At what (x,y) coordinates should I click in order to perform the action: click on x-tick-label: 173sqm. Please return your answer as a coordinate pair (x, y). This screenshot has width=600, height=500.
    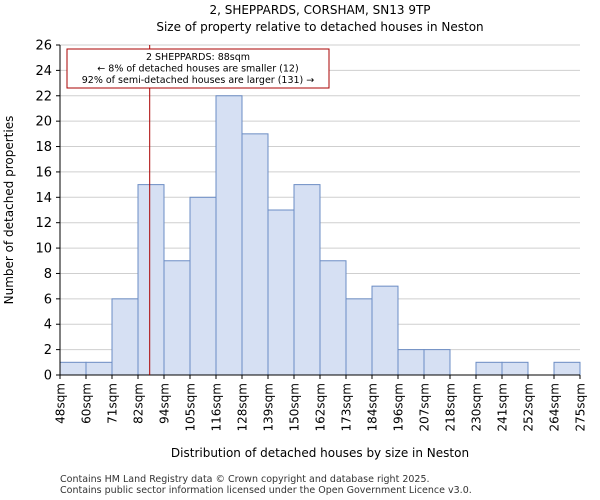
    Looking at the image, I should click on (347, 407).